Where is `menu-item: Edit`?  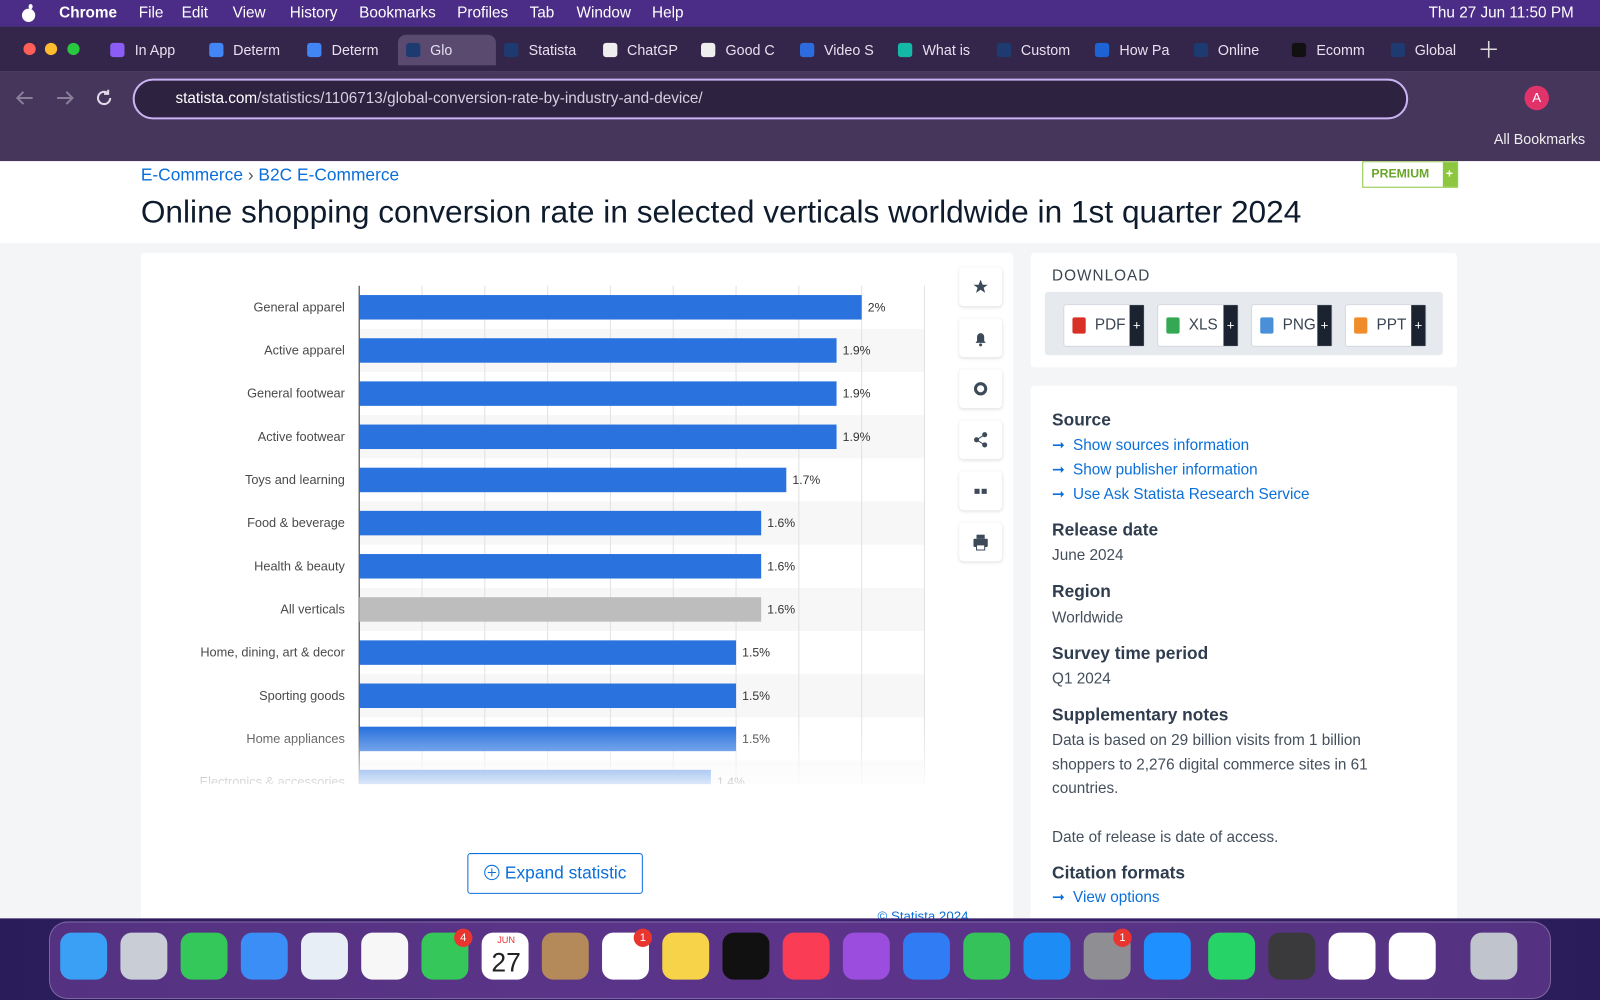
menu-item: Edit is located at coordinates (195, 13).